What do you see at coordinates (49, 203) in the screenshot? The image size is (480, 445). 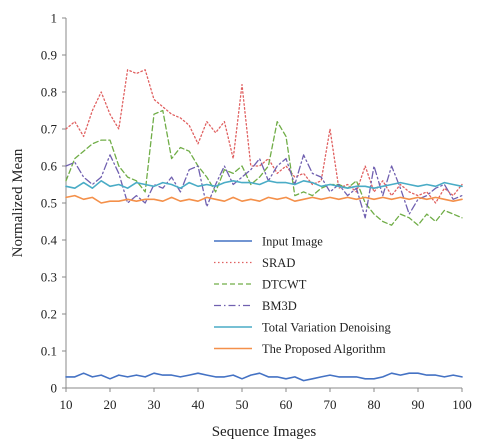 I see `y-tick-label: 0.5` at bounding box center [49, 203].